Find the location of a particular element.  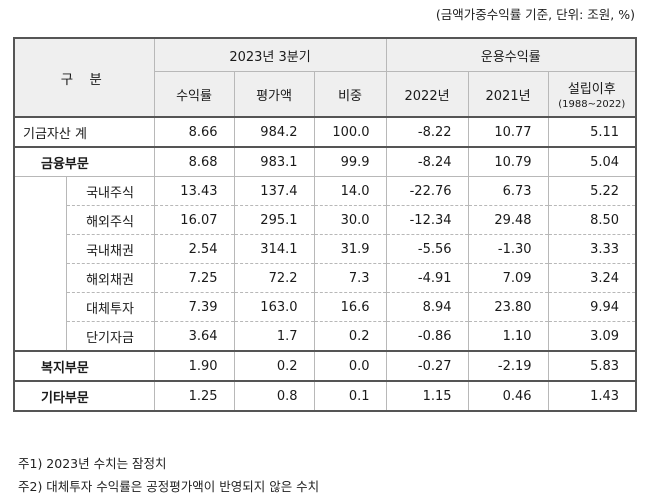

cell-2021: 29.48 is located at coordinates (508, 220).